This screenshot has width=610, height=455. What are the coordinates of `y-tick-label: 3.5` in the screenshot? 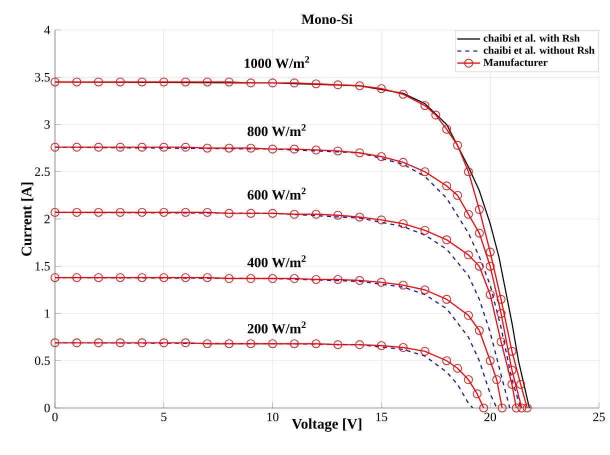 It's located at (42, 77).